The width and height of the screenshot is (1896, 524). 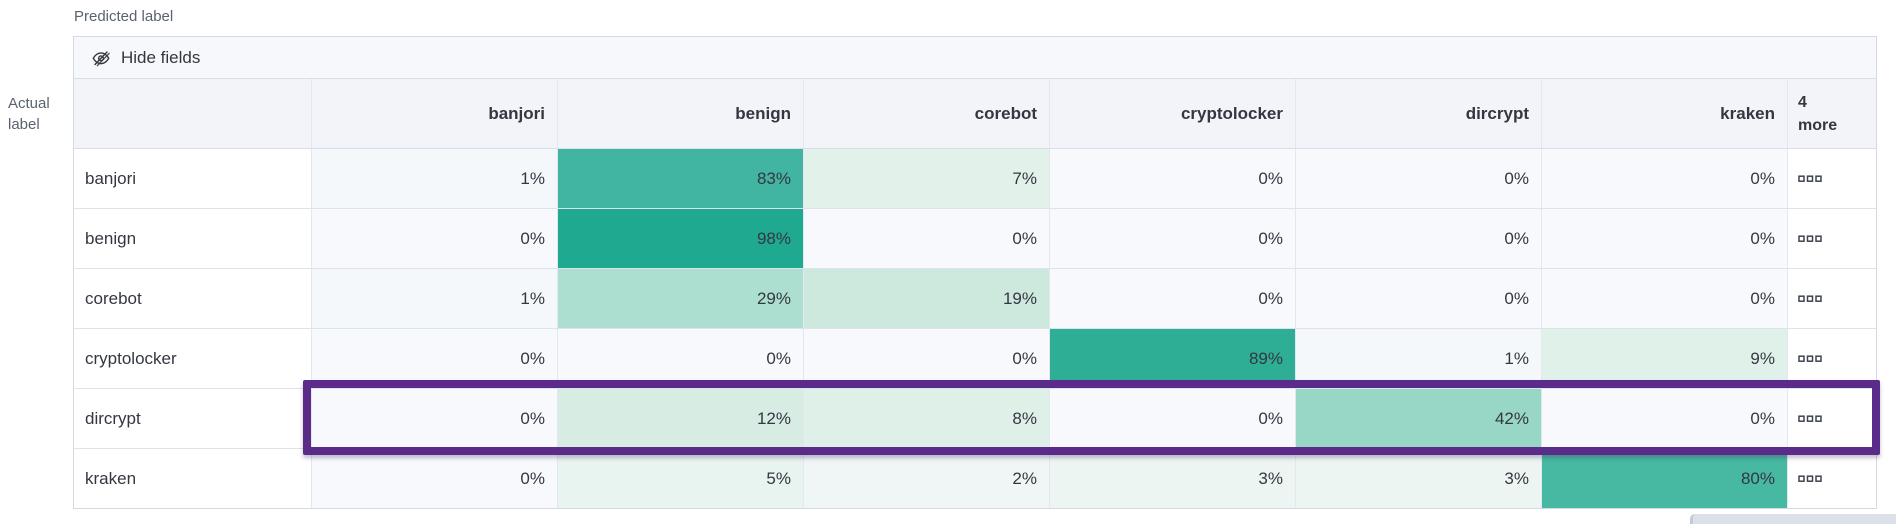 I want to click on horizontal-scrollbar-fragment, so click(x=1793, y=519).